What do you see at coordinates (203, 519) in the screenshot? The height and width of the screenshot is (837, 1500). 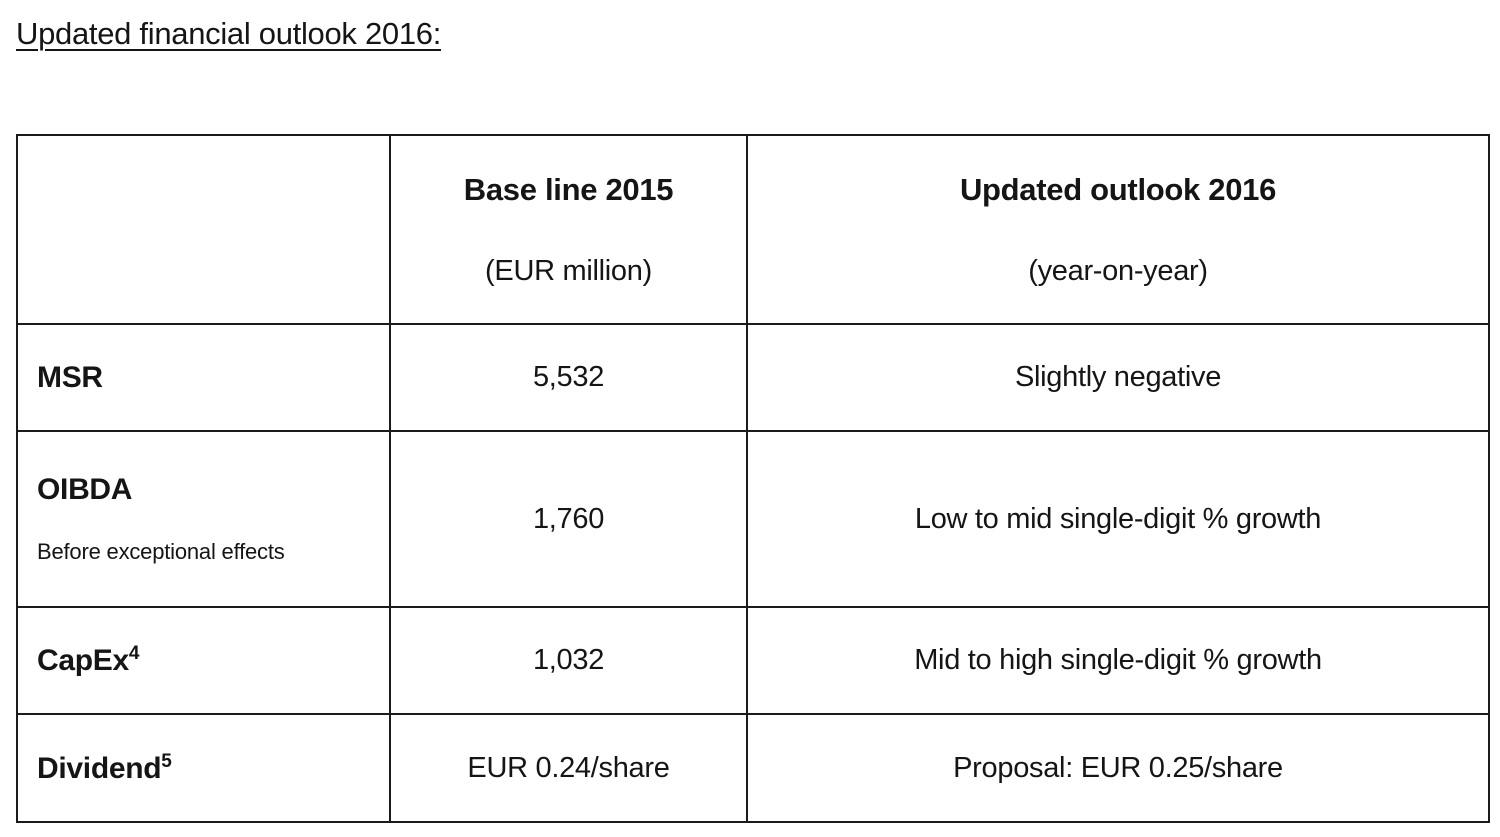 I see `row-label-cell: OIBDA Before exceptional effects` at bounding box center [203, 519].